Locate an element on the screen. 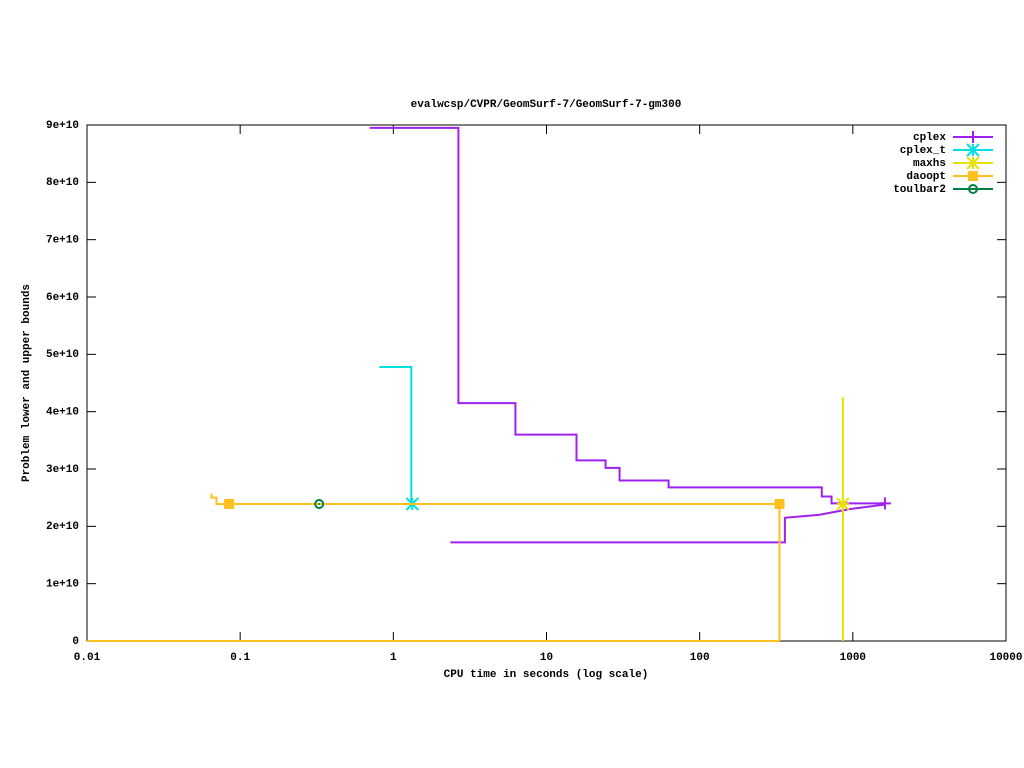 The height and width of the screenshot is (768, 1024). y-tick-label: 8e+10 is located at coordinates (62, 183).